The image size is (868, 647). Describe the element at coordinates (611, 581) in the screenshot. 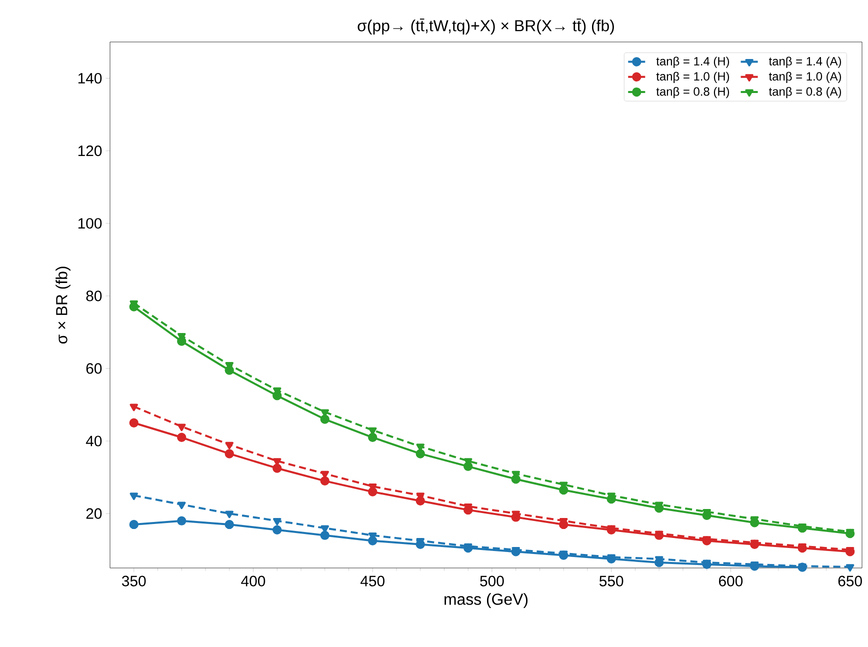

I see `x-tick-label: 550` at that location.